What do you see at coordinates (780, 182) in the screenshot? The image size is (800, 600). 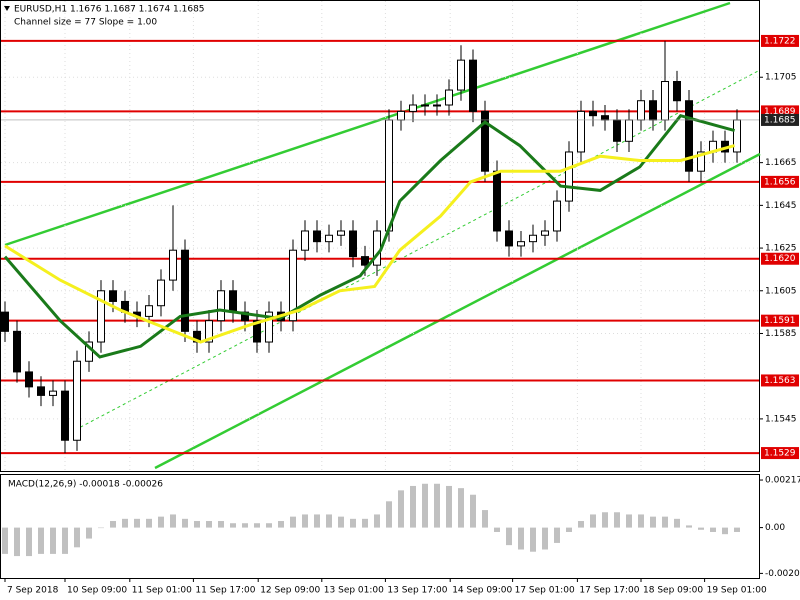 I see `level-label: 1.1656` at bounding box center [780, 182].